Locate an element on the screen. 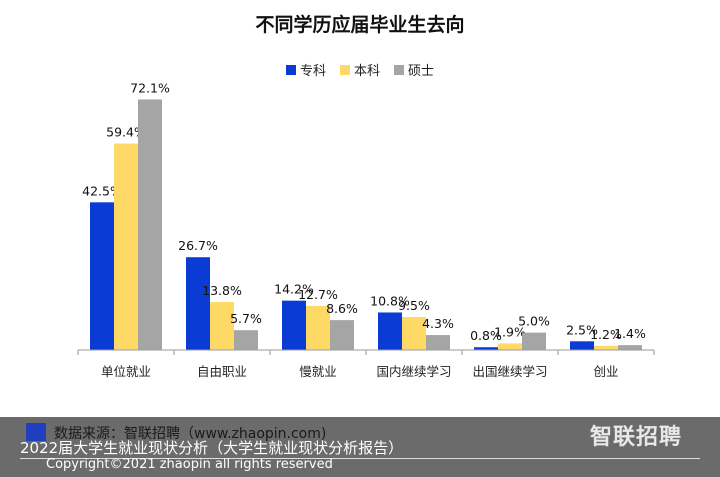  legend: 专科 本科 硕士 is located at coordinates (360, 69).